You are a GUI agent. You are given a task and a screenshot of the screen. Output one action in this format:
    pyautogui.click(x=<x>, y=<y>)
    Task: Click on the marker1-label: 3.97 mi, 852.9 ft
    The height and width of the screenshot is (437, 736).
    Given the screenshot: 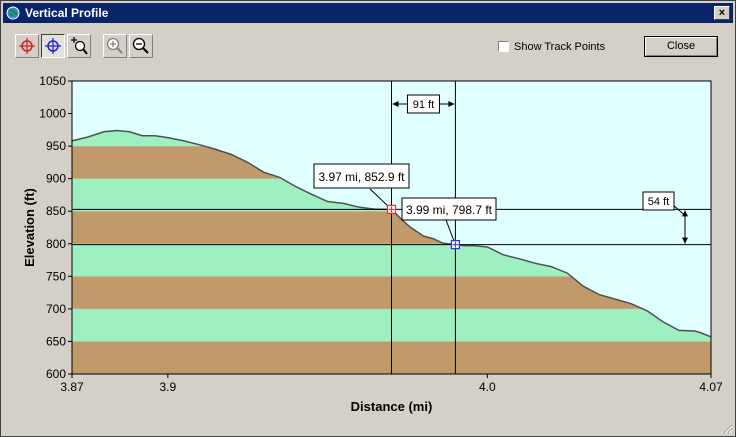 What is the action you would take?
    pyautogui.click(x=361, y=177)
    